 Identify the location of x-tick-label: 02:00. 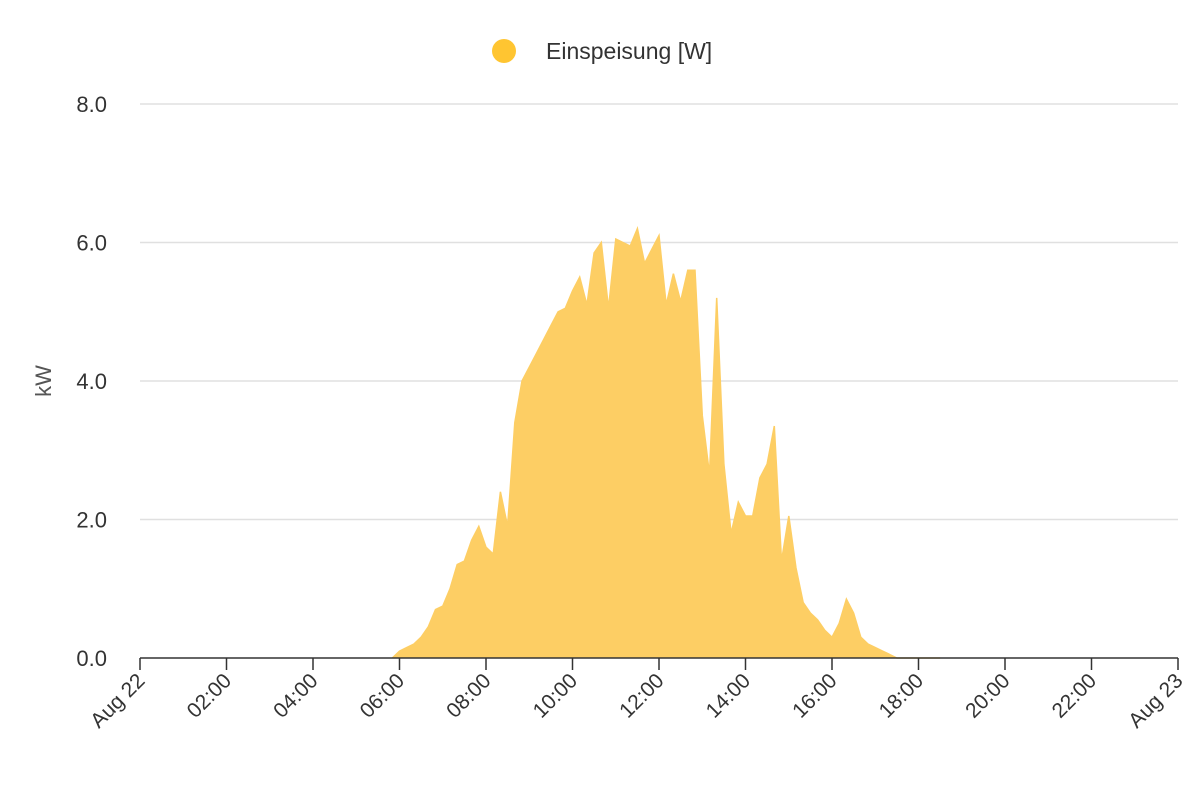
(209, 695).